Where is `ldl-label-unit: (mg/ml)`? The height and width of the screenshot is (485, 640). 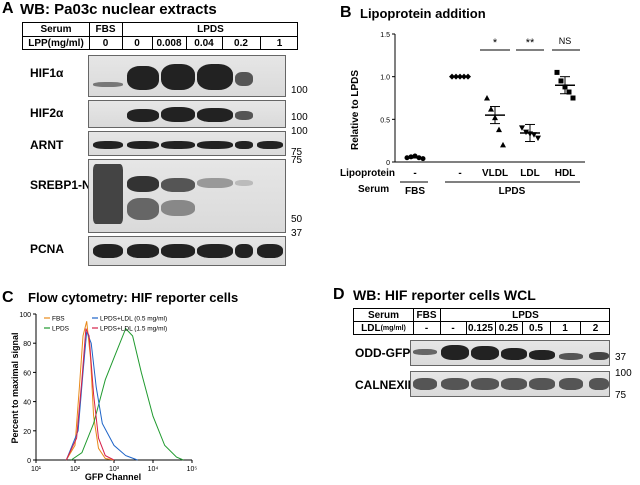 ldl-label-unit: (mg/ml) is located at coordinates (393, 328).